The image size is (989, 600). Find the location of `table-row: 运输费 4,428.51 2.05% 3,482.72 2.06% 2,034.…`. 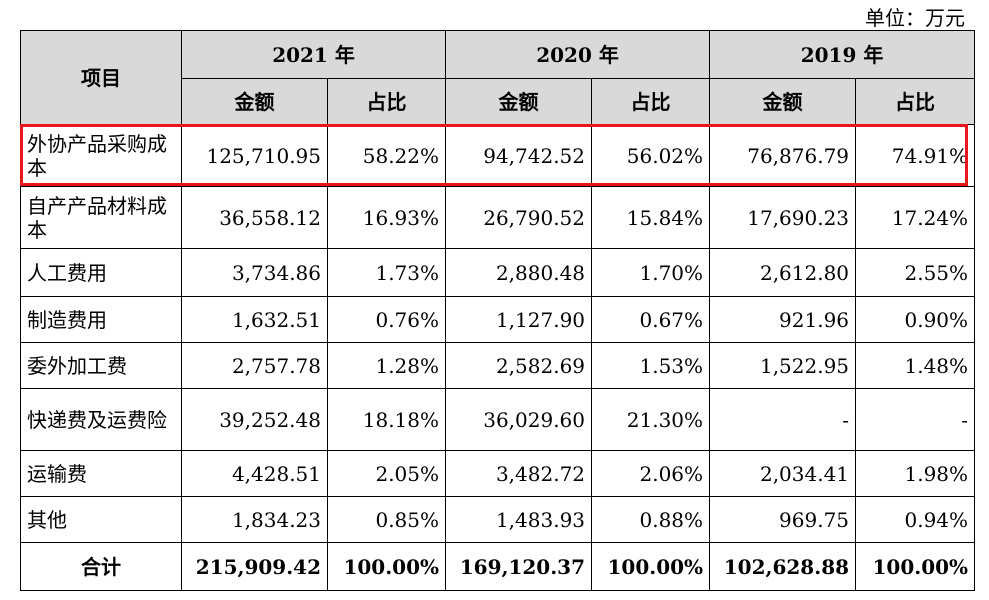

table-row: 运输费 4,428.51 2.05% 3,482.72 2.06% 2,034.… is located at coordinates (498, 473).